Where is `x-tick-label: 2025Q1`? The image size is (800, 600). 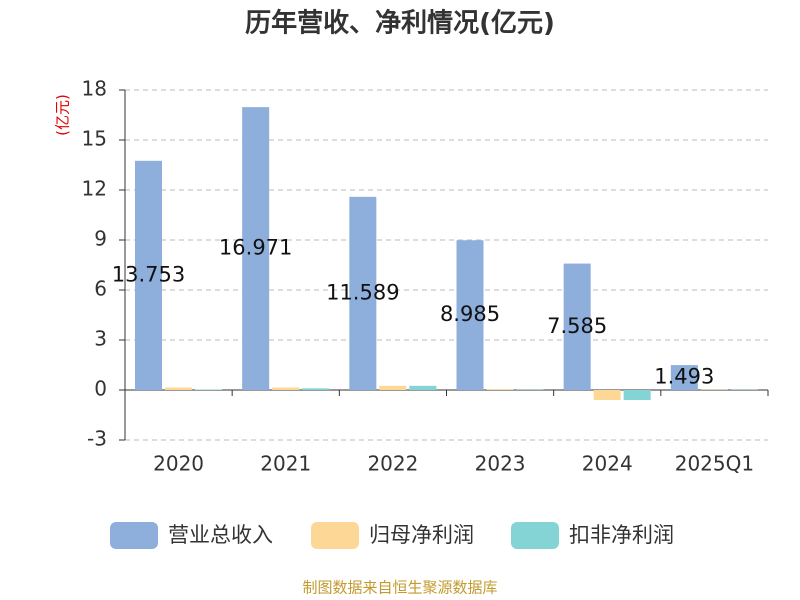 x-tick-label: 2025Q1 is located at coordinates (714, 464).